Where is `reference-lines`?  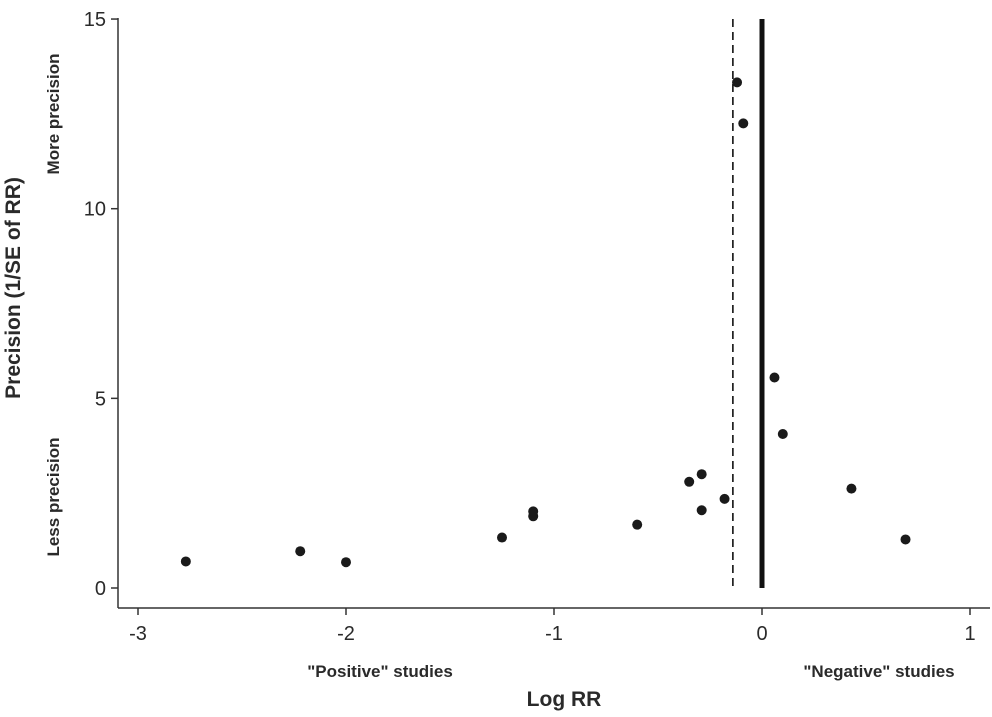
reference-lines is located at coordinates (748, 303).